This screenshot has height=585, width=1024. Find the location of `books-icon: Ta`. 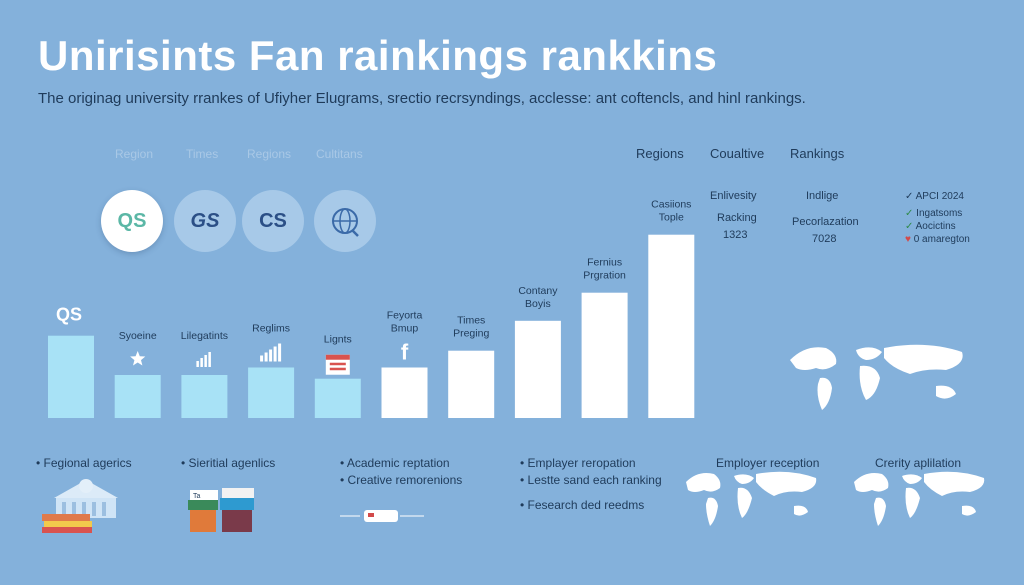

books-icon: Ta is located at coordinates (221, 510).